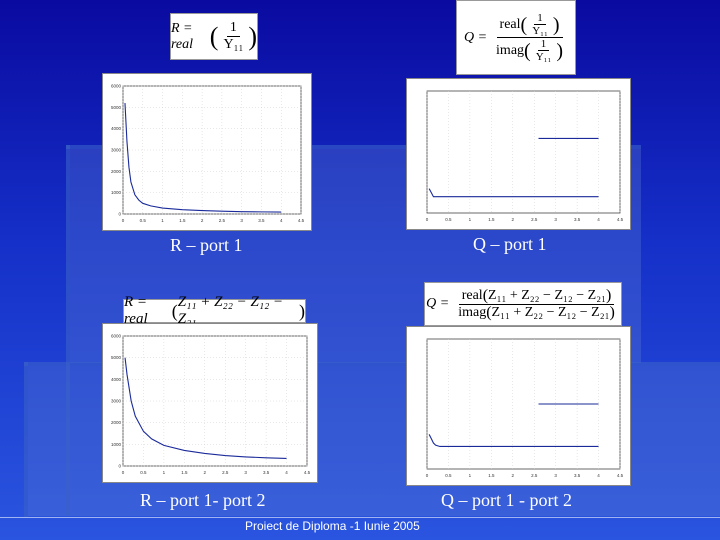  I want to click on caption-q-port12: Q – port 1 - port 2, so click(506, 500).